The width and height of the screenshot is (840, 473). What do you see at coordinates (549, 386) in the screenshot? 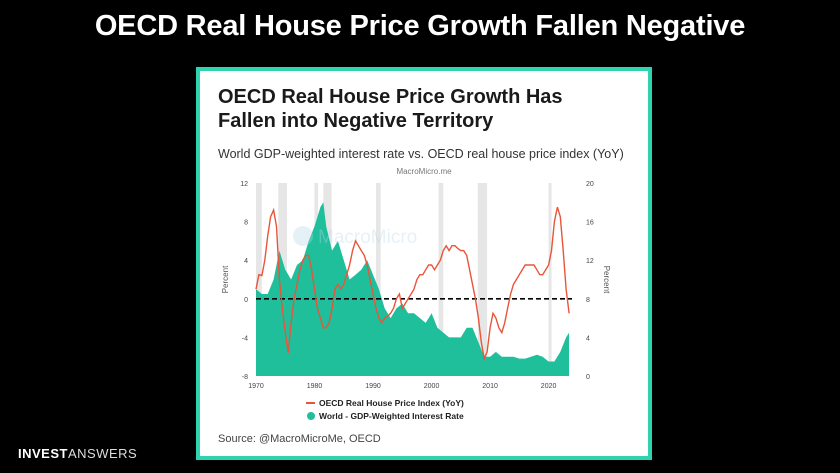
I see `x-tick: 2020` at bounding box center [549, 386].